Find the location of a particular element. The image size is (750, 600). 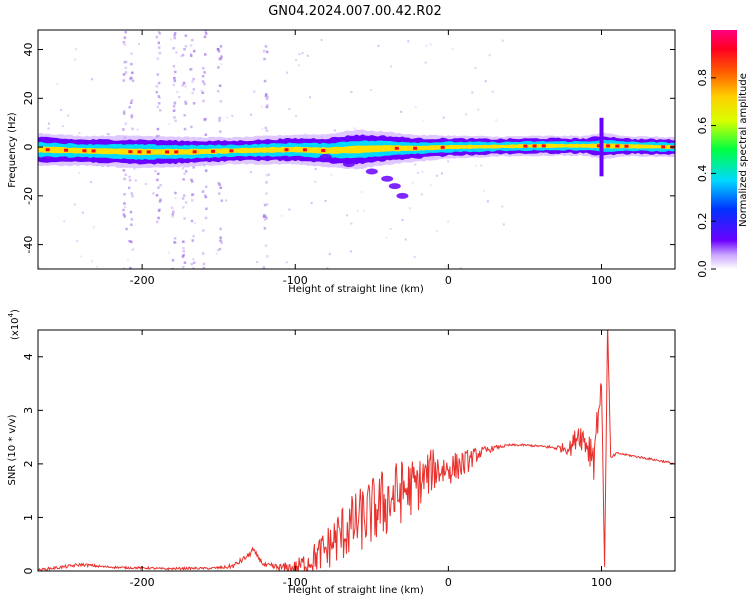

colorbar-tick-label: 0.4 is located at coordinates (702, 174).